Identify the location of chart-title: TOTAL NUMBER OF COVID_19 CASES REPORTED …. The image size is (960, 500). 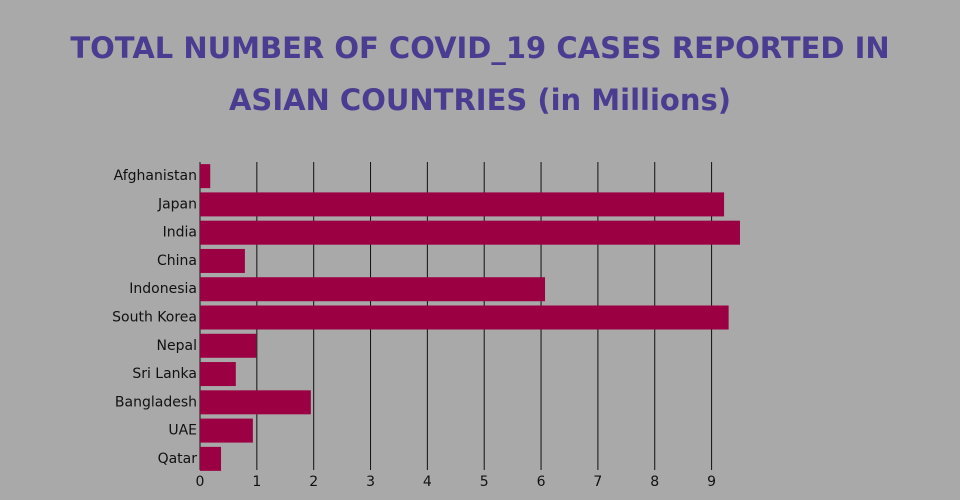
(480, 74).